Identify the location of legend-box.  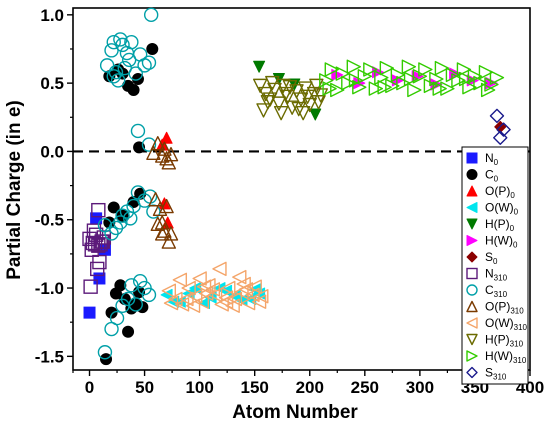
(495, 265).